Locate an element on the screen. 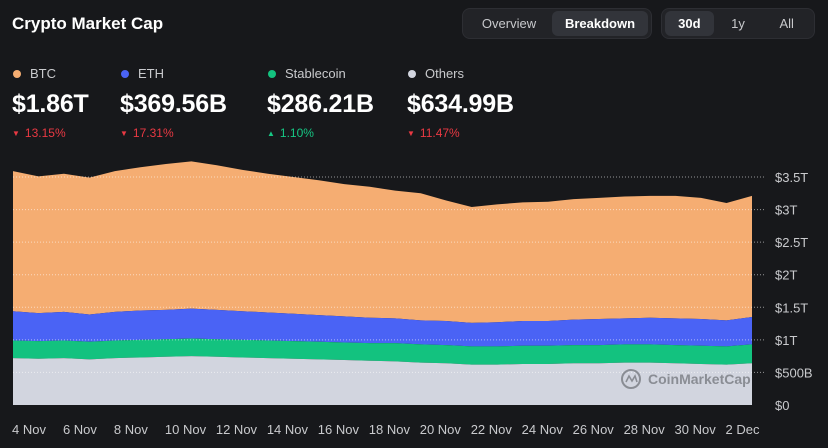 This screenshot has width=828, height=448. view-toggle: Overview Breakdown is located at coordinates (557, 23).